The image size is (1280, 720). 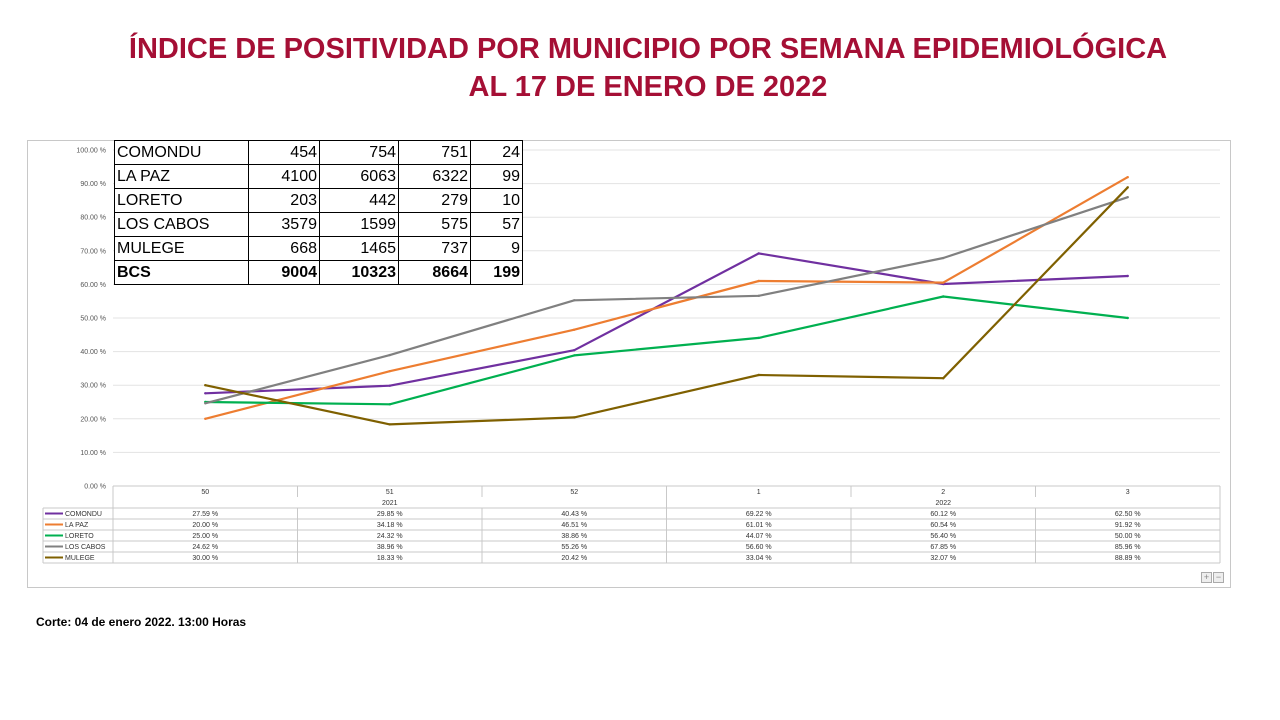 I want to click on data-value-label: 29.85 %, so click(x=390, y=514).